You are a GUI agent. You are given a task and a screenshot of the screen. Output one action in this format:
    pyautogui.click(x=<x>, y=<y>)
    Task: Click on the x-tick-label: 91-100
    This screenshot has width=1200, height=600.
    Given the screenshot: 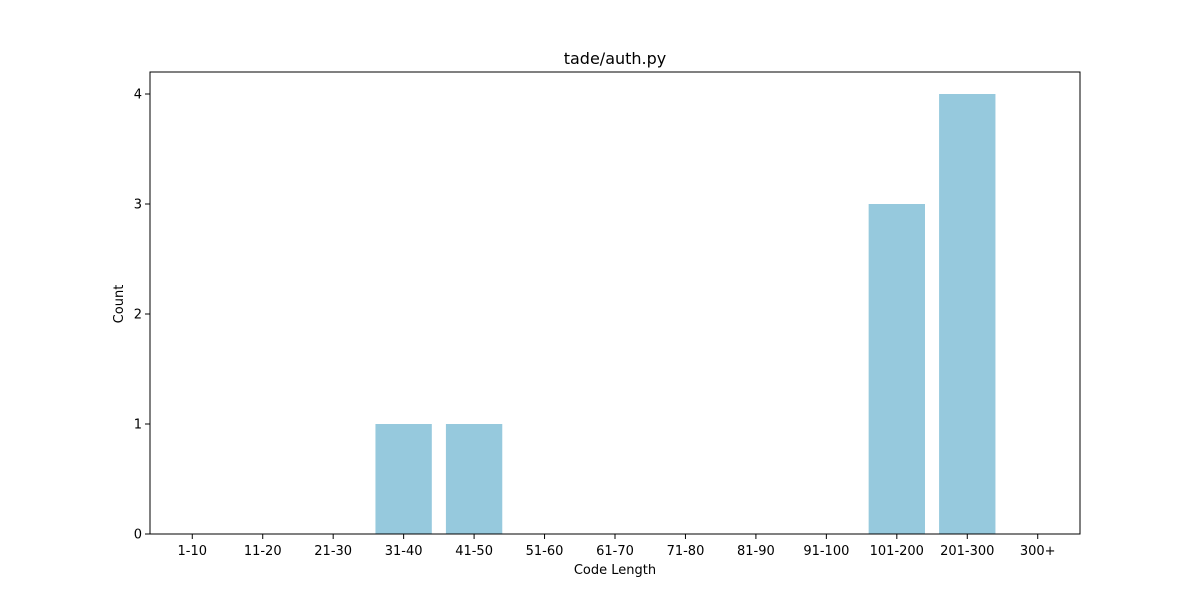 What is the action you would take?
    pyautogui.click(x=826, y=551)
    